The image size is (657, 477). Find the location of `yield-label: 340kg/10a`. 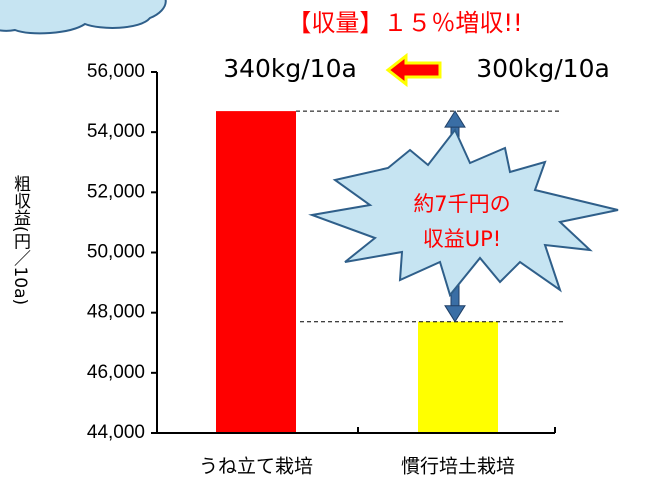

yield-label: 340kg/10a is located at coordinates (290, 68).